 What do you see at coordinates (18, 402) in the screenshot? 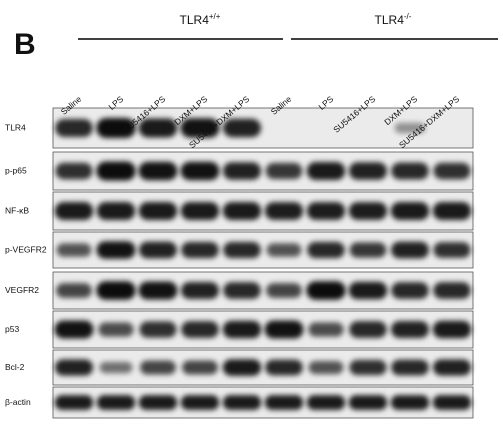
I see `row-label: β-actin` at bounding box center [18, 402].